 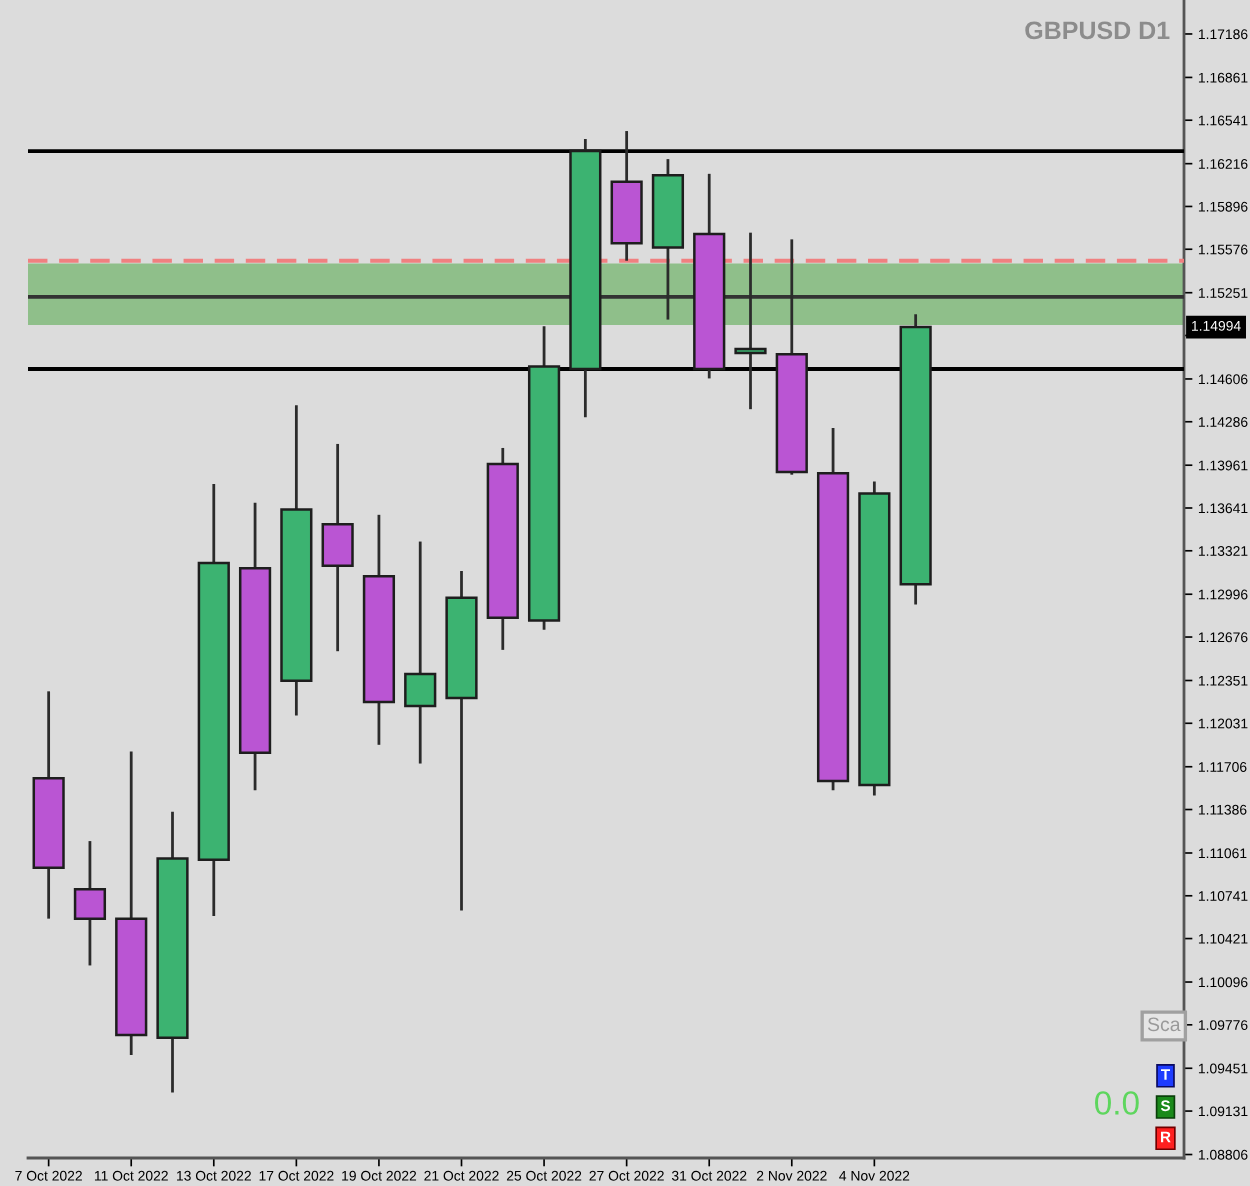 What do you see at coordinates (1164, 1024) in the screenshot?
I see `annotation: Sca` at bounding box center [1164, 1024].